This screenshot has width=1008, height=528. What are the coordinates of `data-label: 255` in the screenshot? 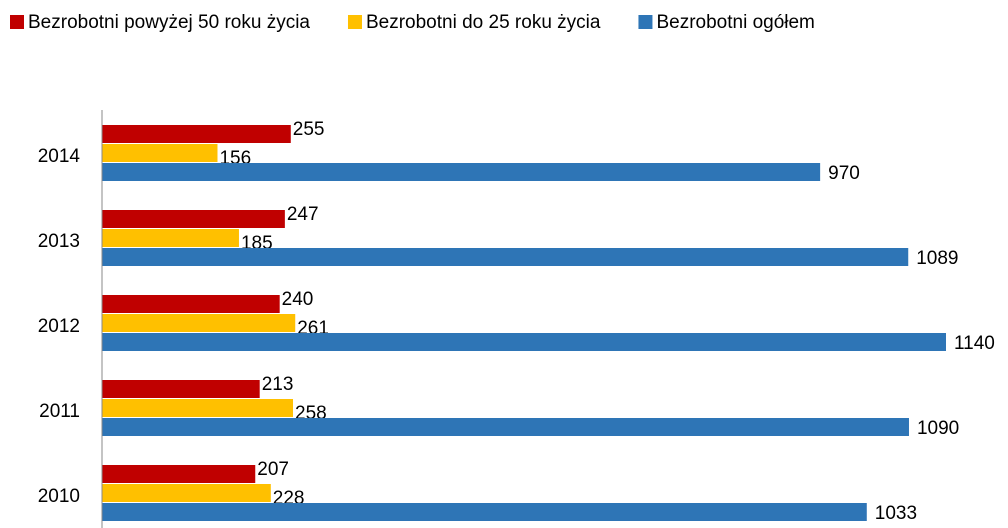 It's located at (309, 129).